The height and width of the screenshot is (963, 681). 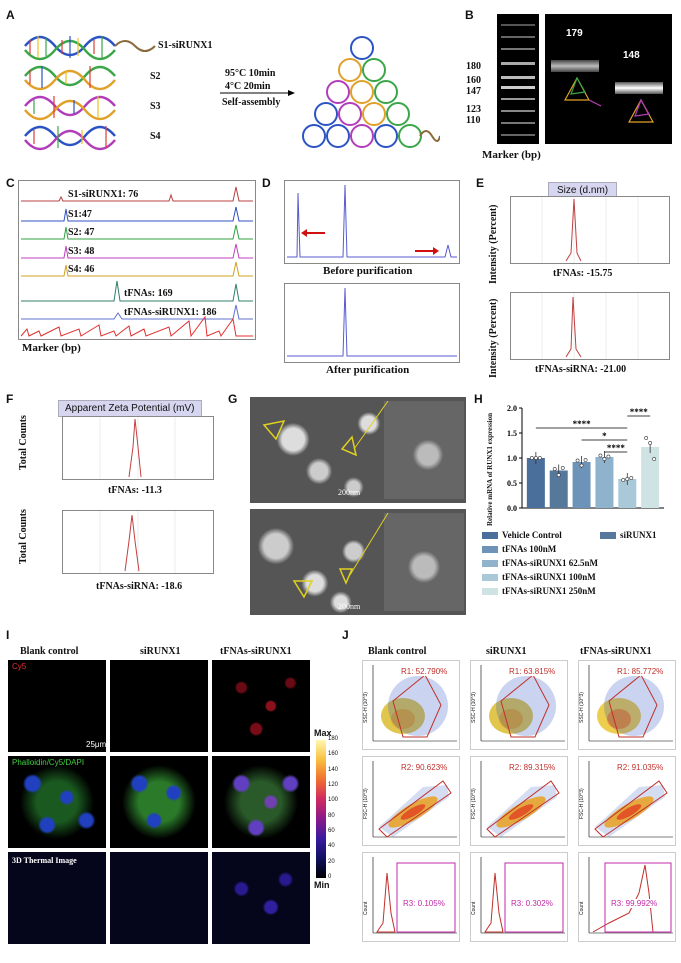 What do you see at coordinates (424, 903) in the screenshot?
I see `gate-label-r3: R3: 0.105%` at bounding box center [424, 903].